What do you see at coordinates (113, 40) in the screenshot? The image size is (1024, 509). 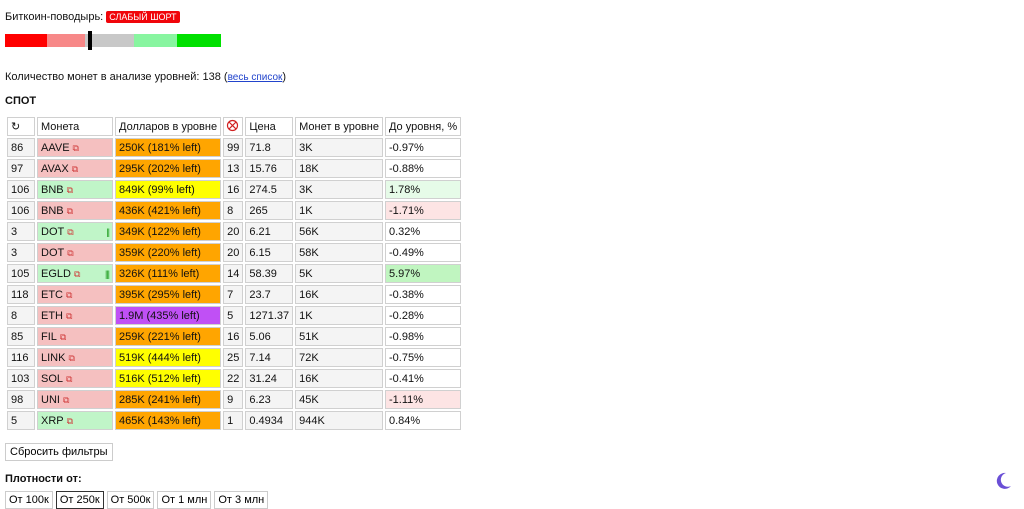 I see `signal-scale` at bounding box center [113, 40].